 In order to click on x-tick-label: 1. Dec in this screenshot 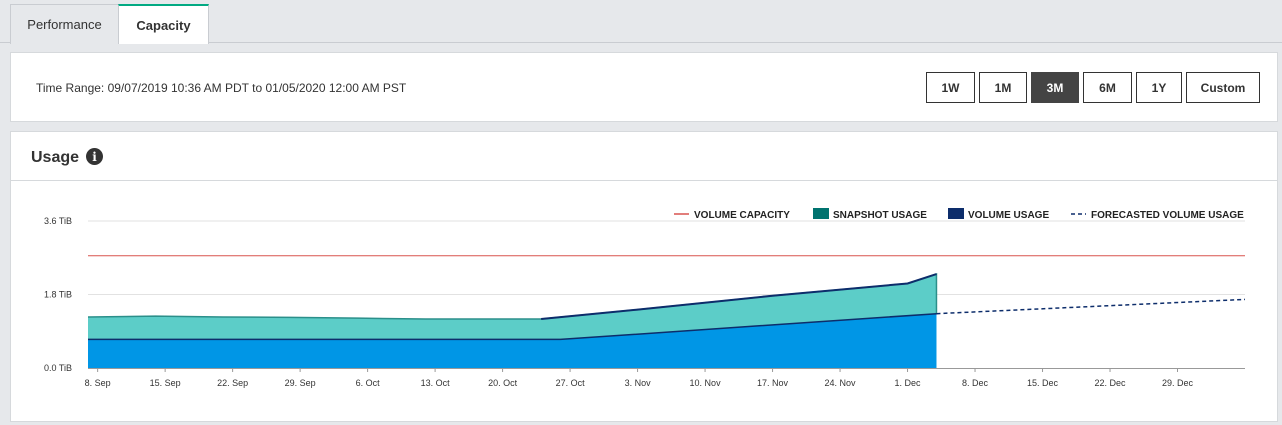, I will do `click(908, 383)`.